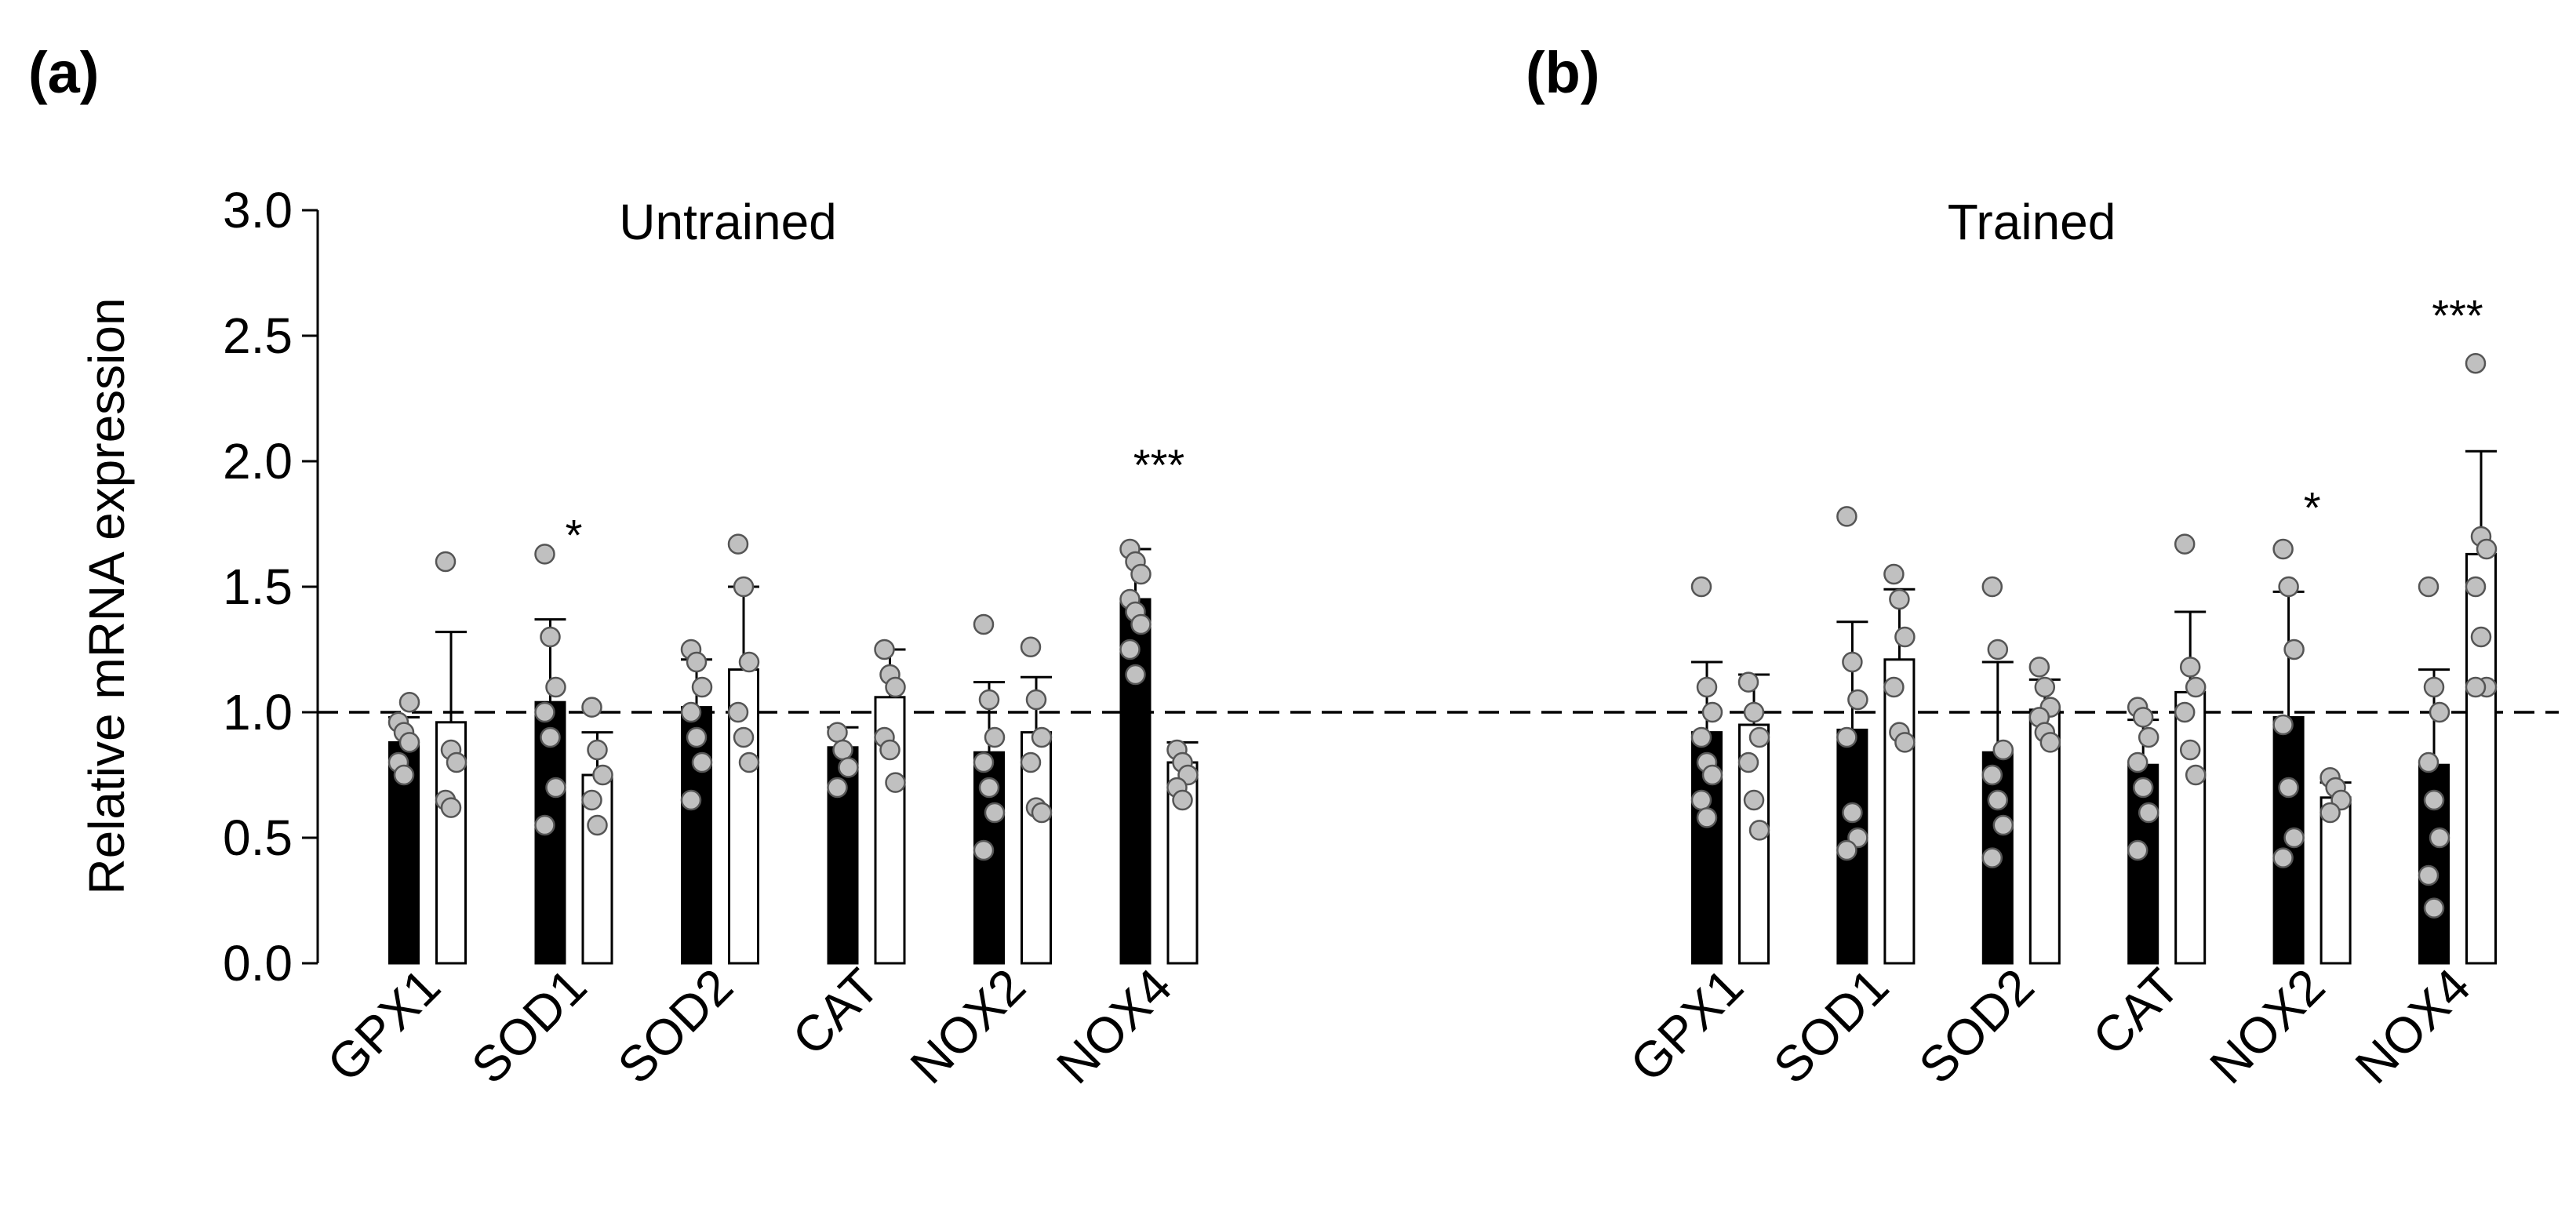 This screenshot has height=1208, width=2576. What do you see at coordinates (2481, 758) in the screenshot?
I see `bar-trained-nox4-open` at bounding box center [2481, 758].